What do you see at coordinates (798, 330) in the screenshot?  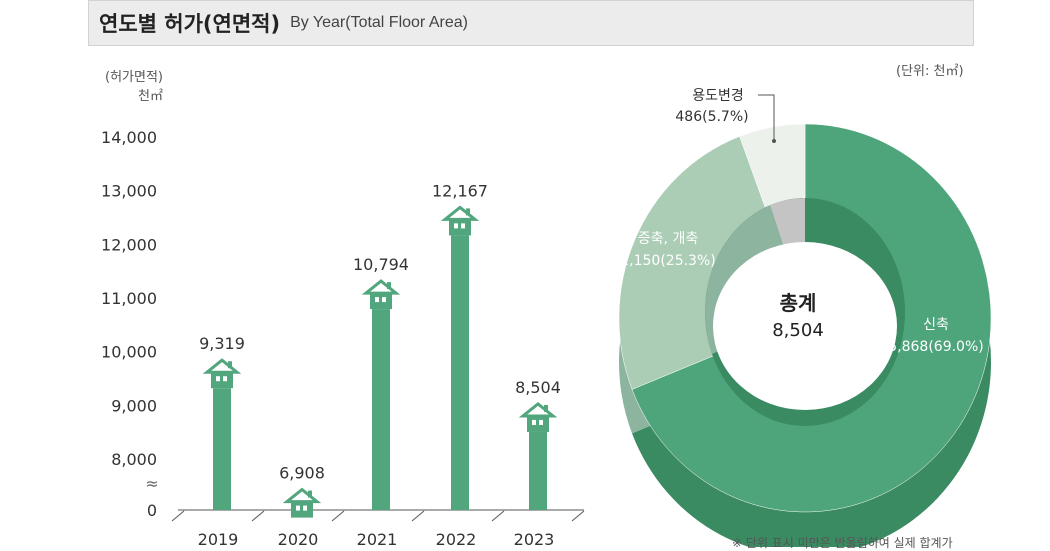 I see `donut-center-value: 8,504` at bounding box center [798, 330].